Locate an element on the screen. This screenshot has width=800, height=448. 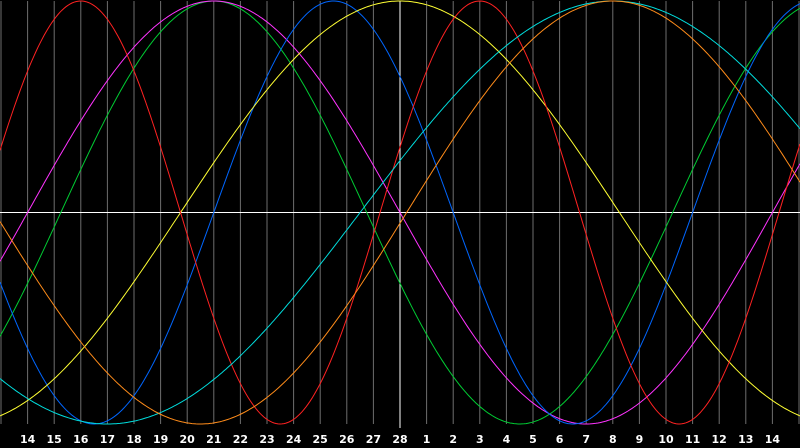
x-tick-label: 16 is located at coordinates (81, 439).